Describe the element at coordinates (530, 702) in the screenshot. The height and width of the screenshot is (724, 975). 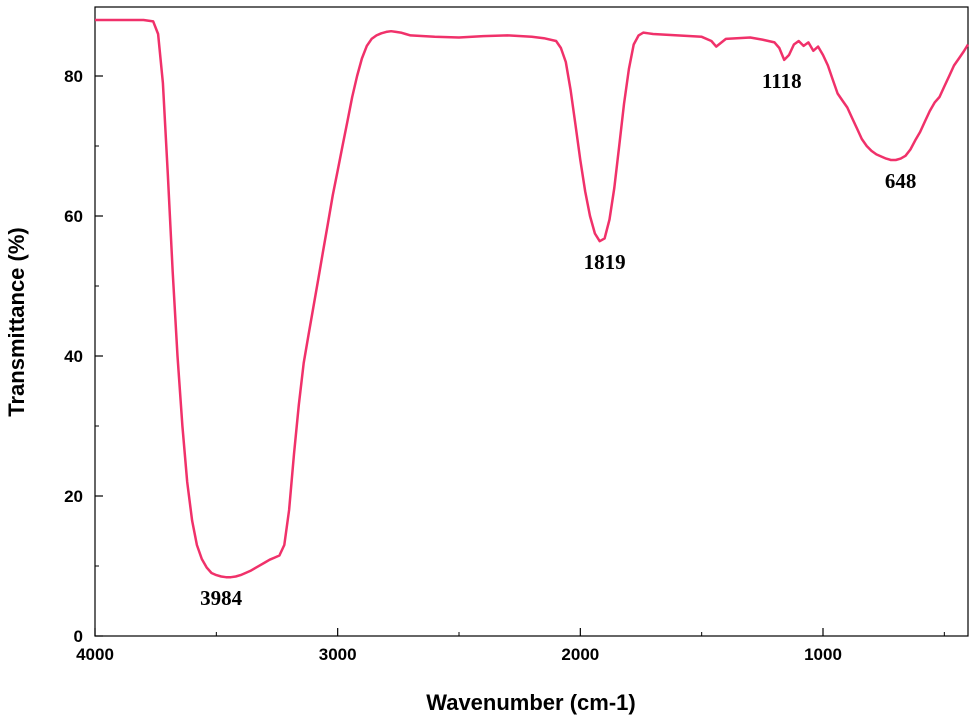
I see `x-axis-title: Wavenumber (cm-1)` at that location.